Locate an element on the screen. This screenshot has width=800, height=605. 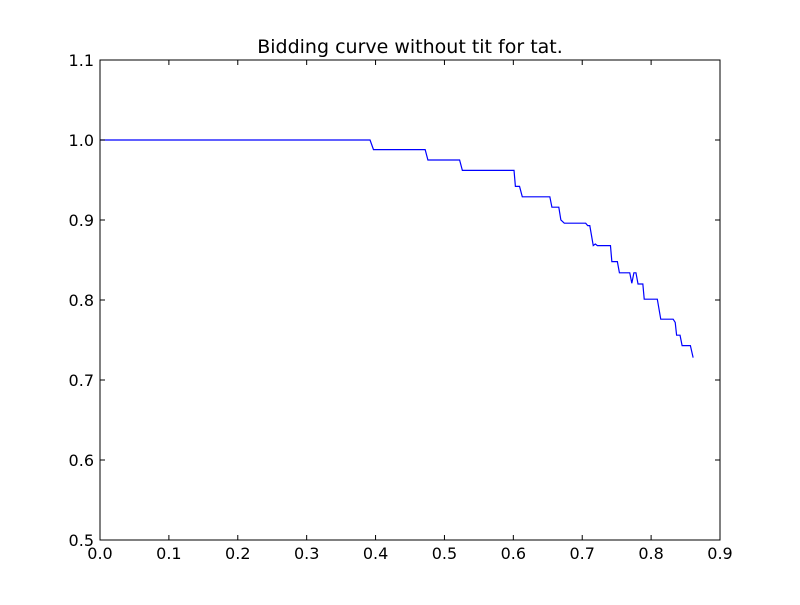
x-tick-label: 0.0 is located at coordinates (99, 553).